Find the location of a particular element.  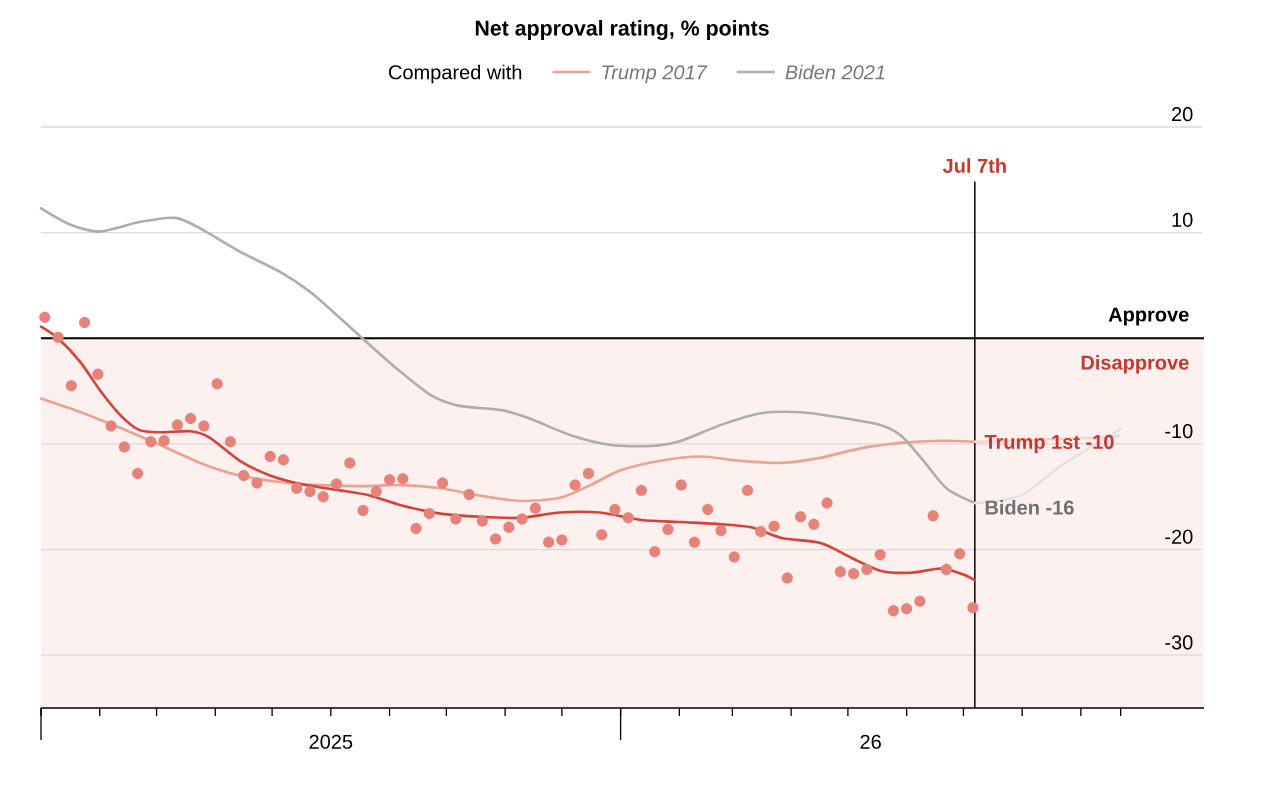

band-label: Disapprove is located at coordinates (1135, 364).